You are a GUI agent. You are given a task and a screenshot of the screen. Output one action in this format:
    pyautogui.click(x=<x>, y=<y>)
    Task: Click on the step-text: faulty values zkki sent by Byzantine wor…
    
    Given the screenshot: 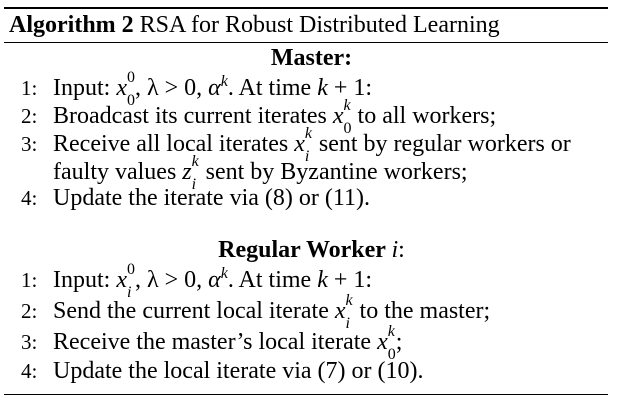 What is the action you would take?
    pyautogui.click(x=260, y=173)
    